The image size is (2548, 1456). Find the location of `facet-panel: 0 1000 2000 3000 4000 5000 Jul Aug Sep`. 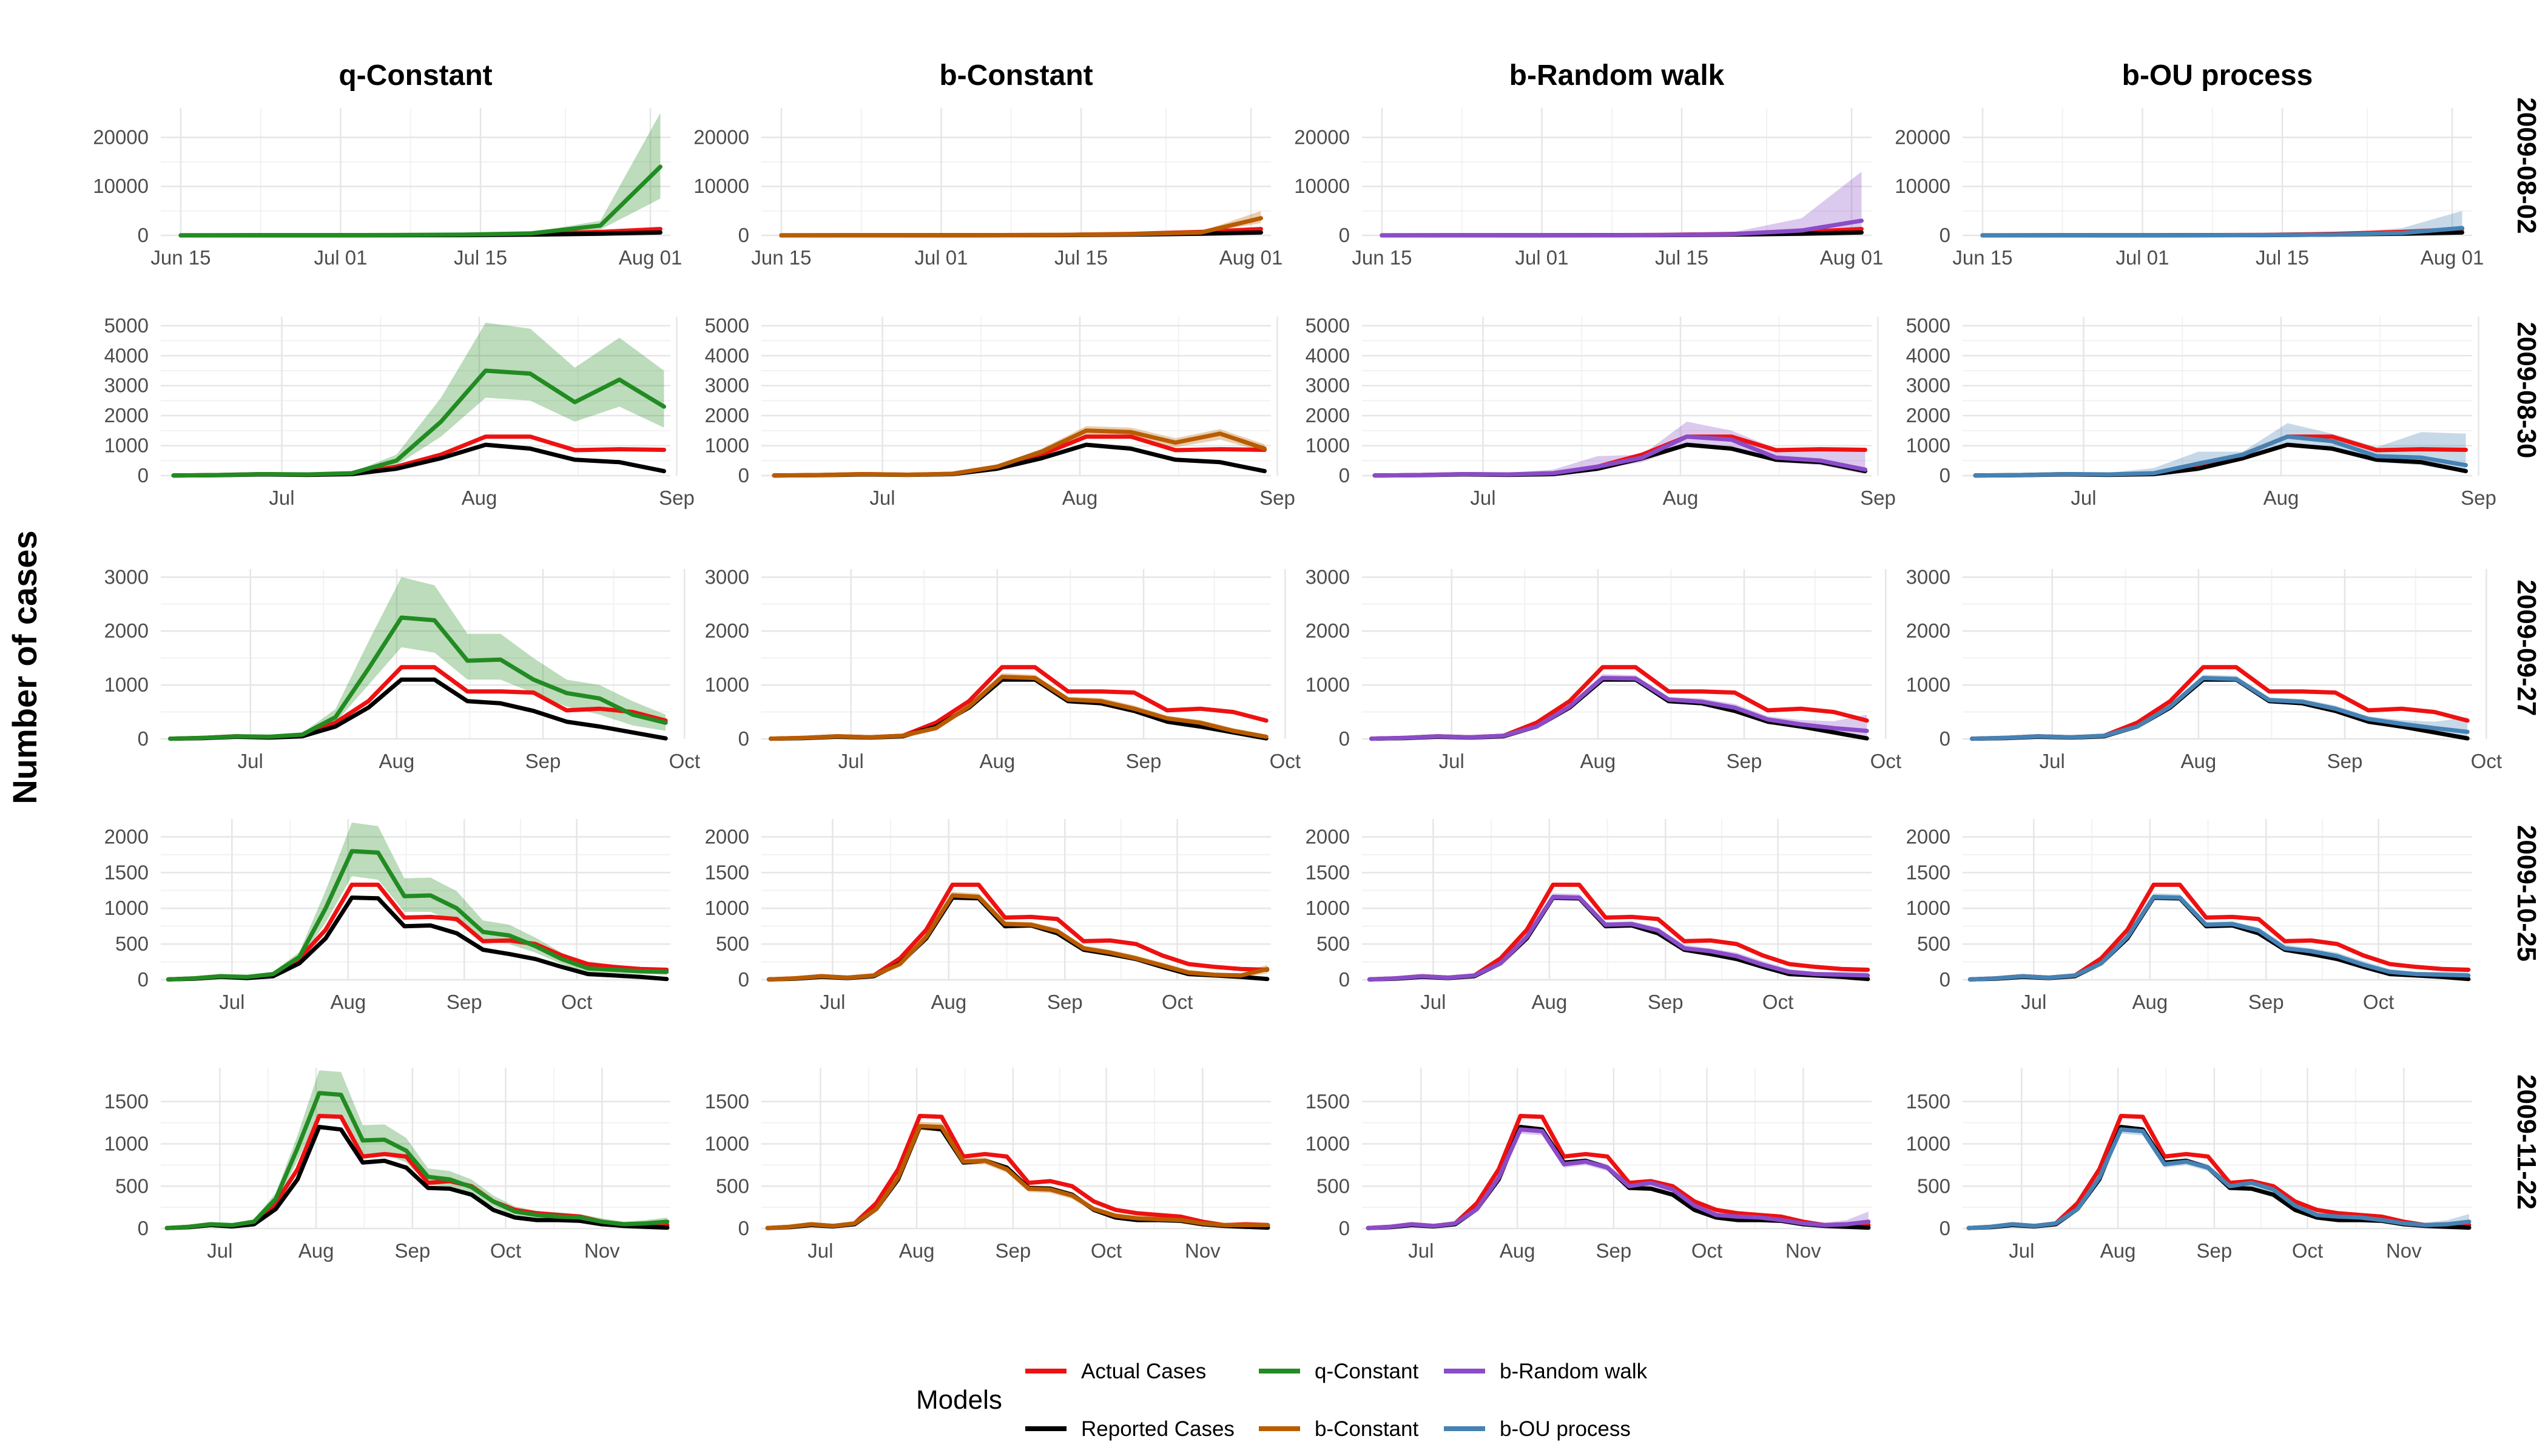

facet-panel: 0 1000 2000 3000 4000 5000 Jul Aug Sep is located at coordinates (399, 411).